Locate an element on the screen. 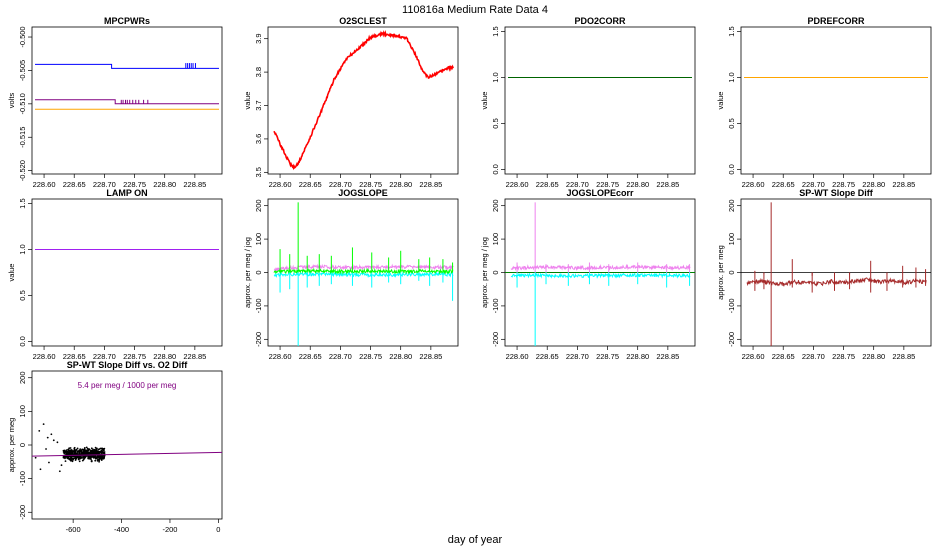 The width and height of the screenshot is (950, 550). figure-xlabel: day of year is located at coordinates (475, 540).